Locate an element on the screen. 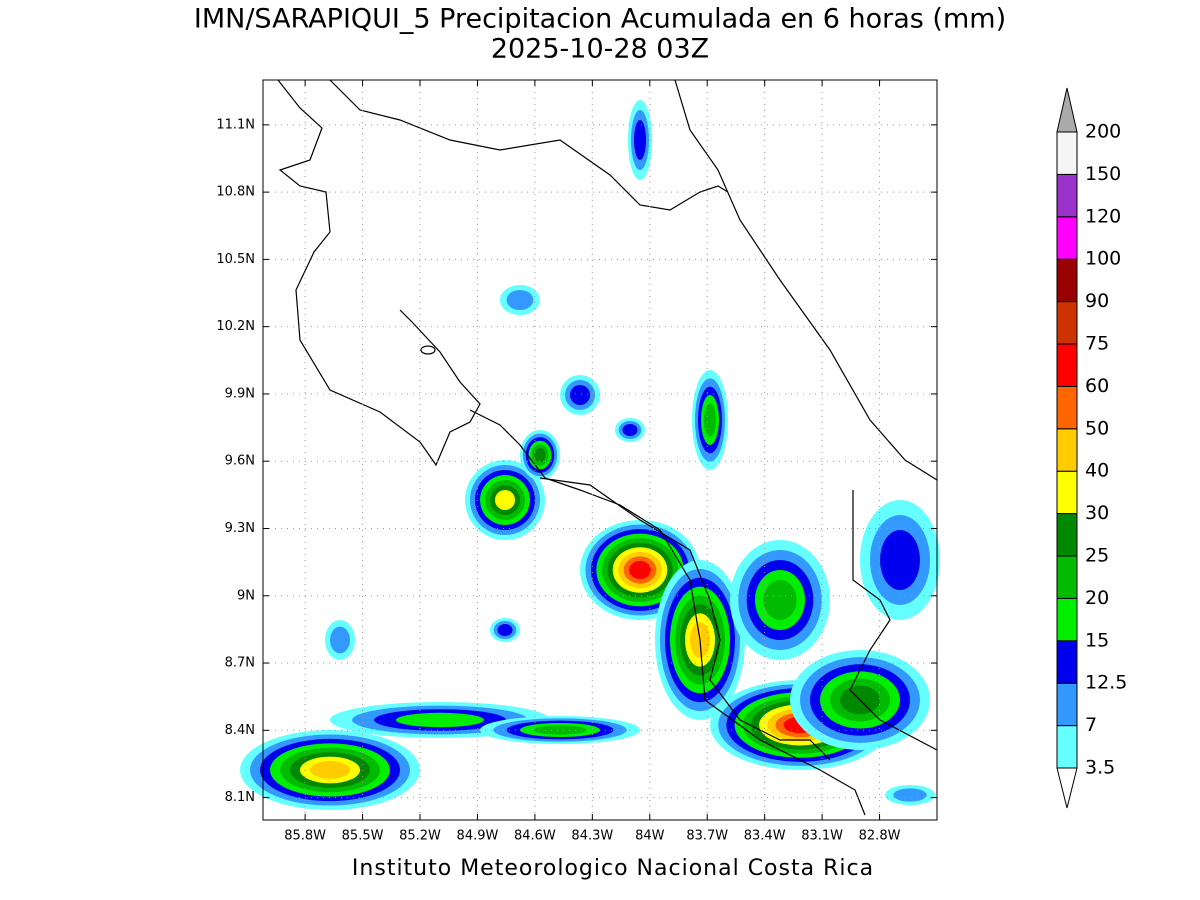  colorbar-label: 3.5 is located at coordinates (1100, 768).